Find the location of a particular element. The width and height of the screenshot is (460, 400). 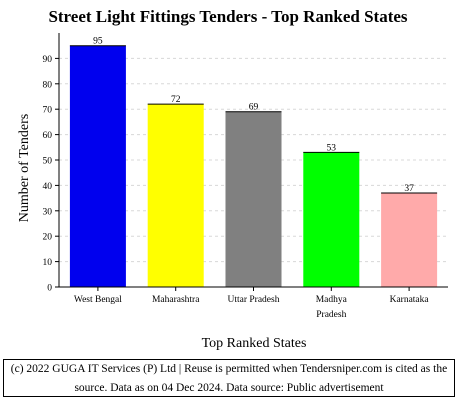

x-tick-label: Uttar Pradesh is located at coordinates (254, 300).